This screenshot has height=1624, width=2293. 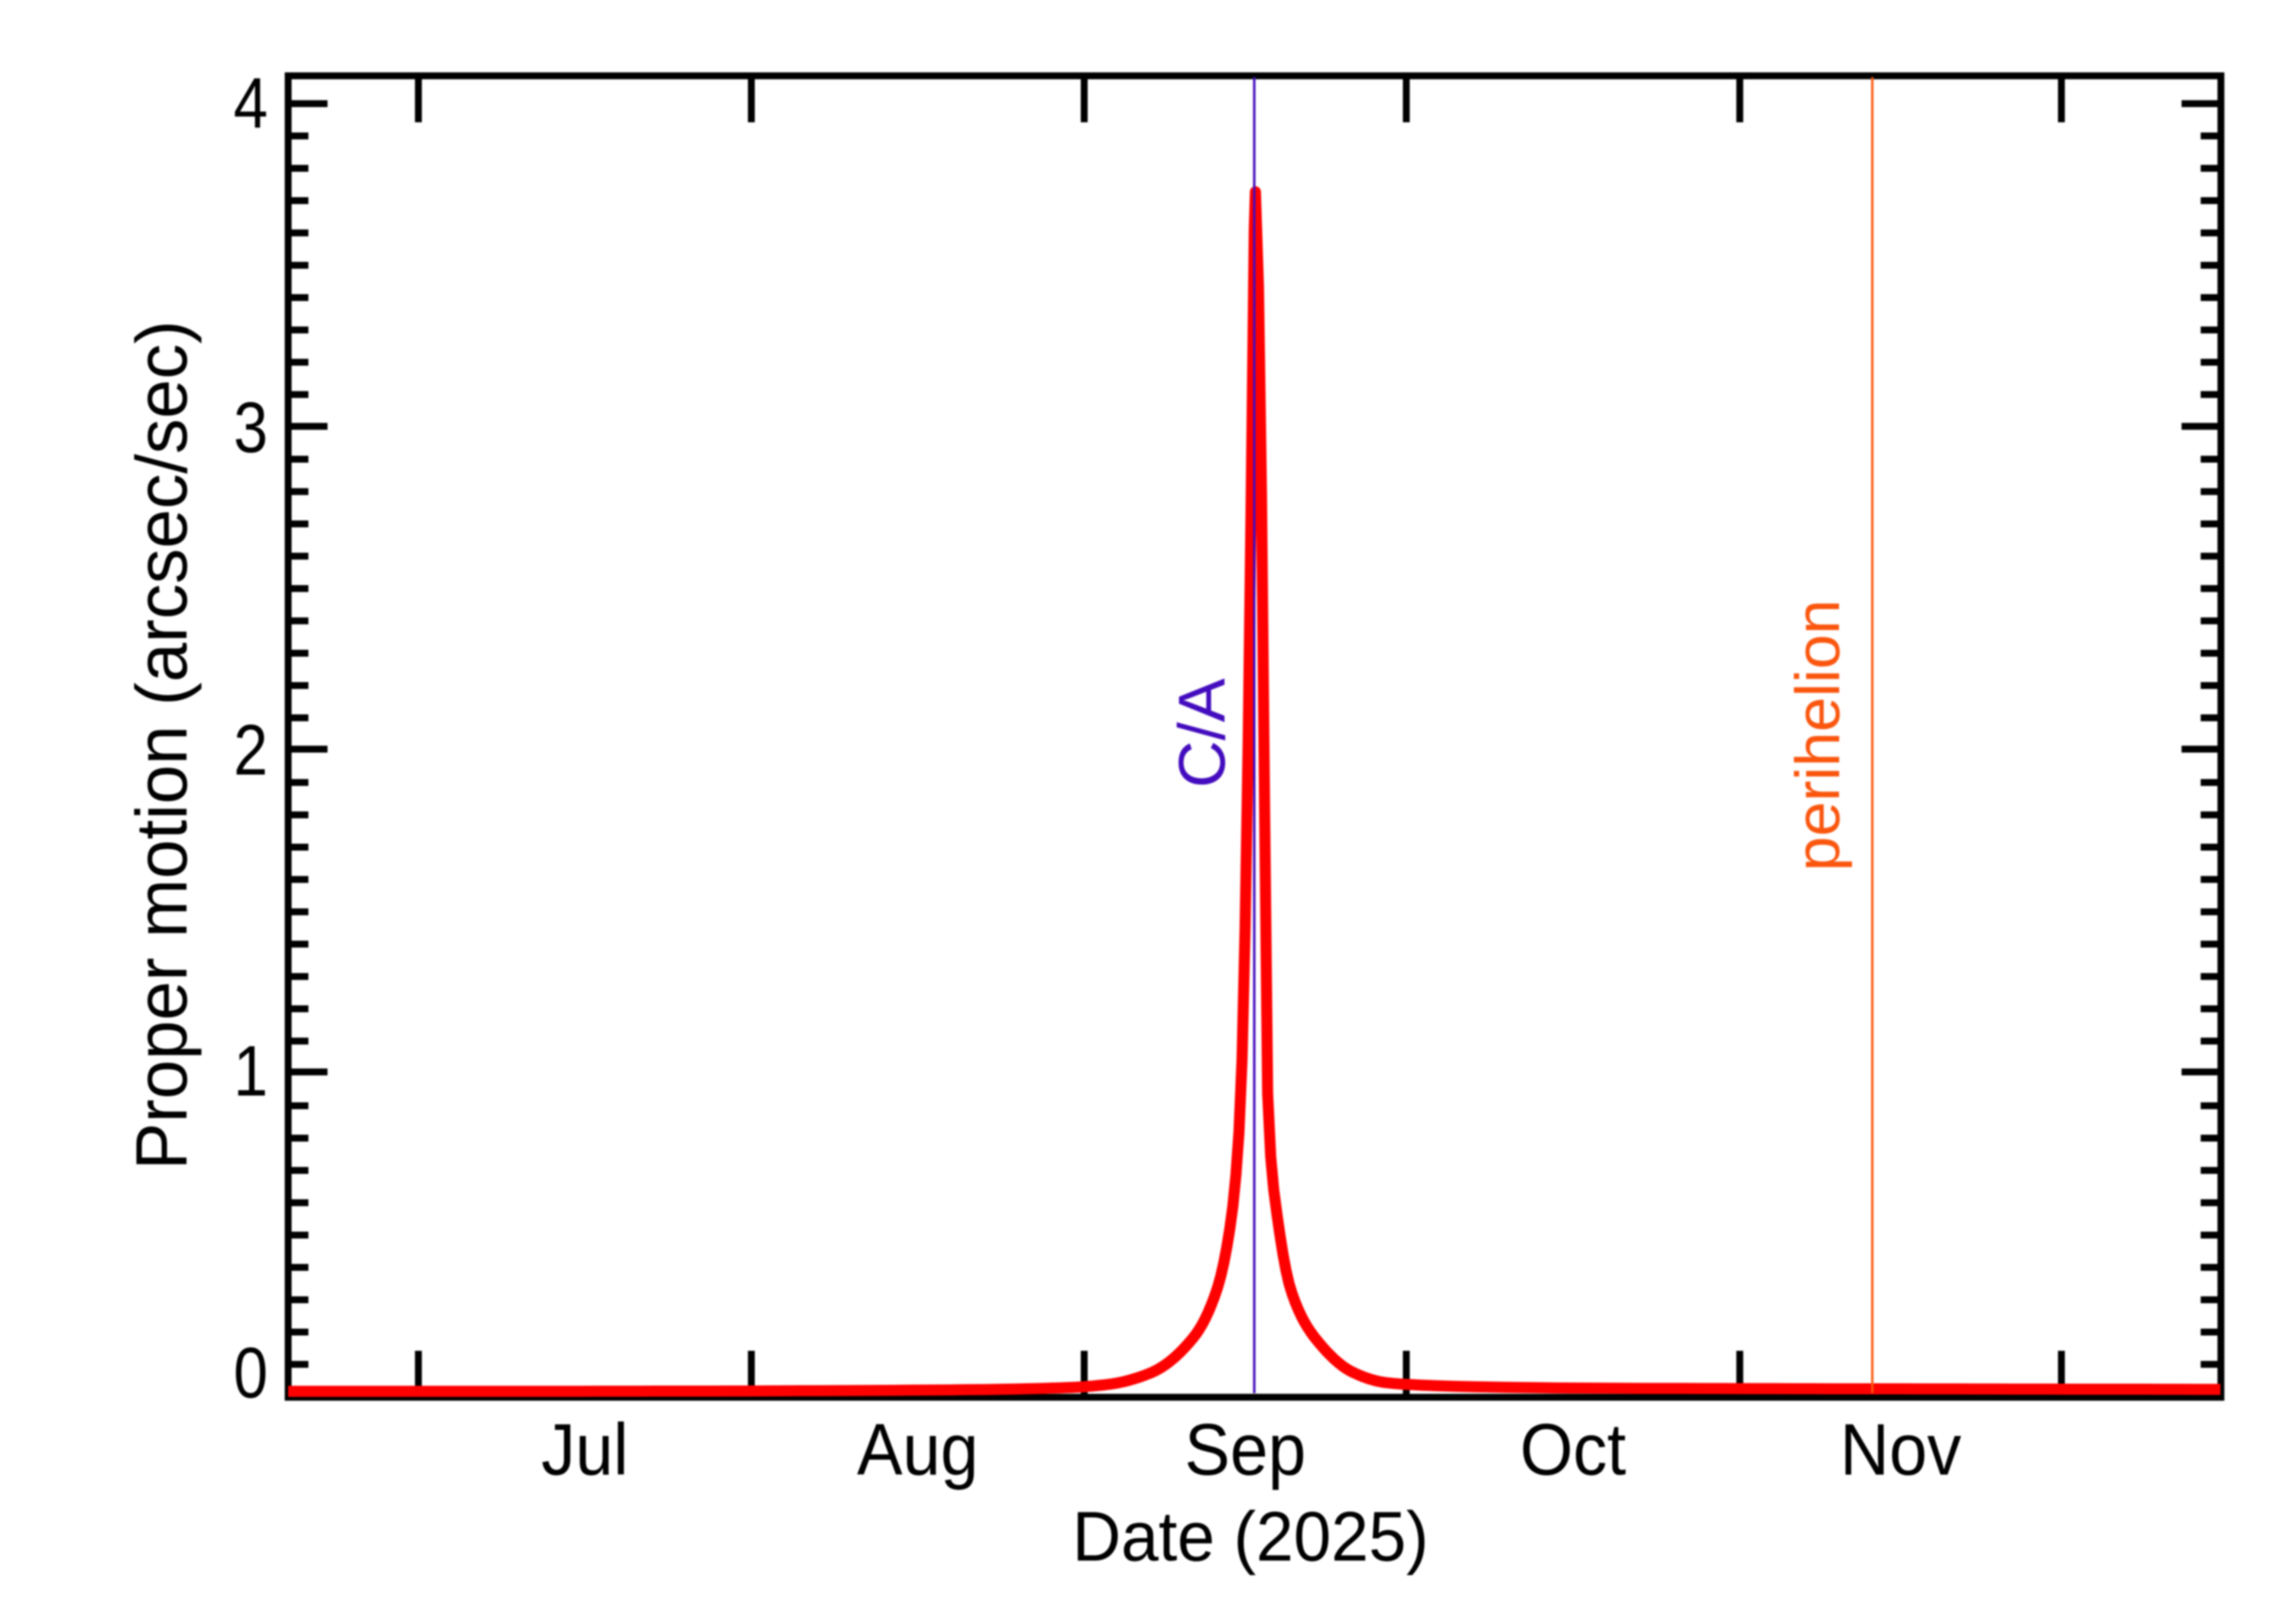 I want to click on svg-text: 4, so click(x=251, y=103).